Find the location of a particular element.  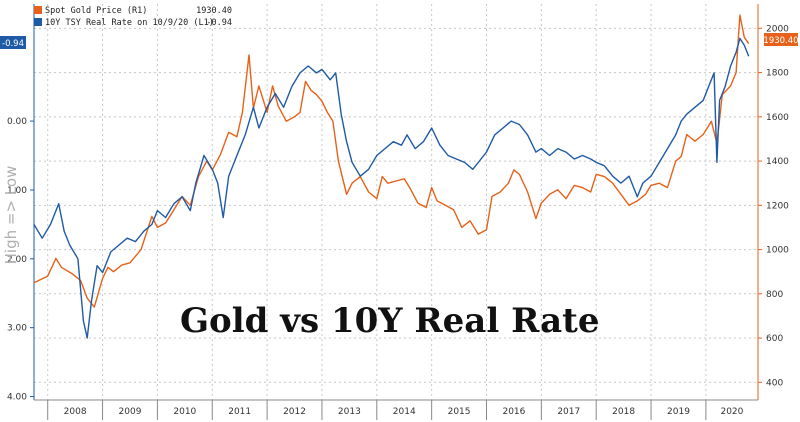

last-value-tag-real-rate: -0.94 is located at coordinates (13, 42).